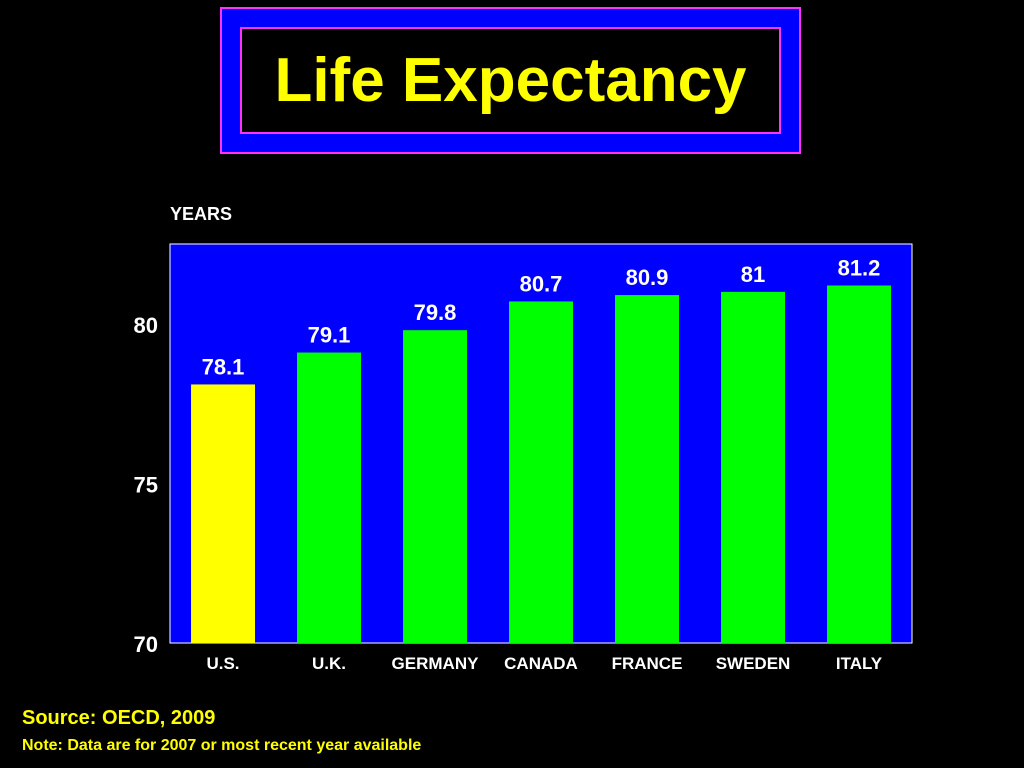 The width and height of the screenshot is (1024, 768). I want to click on x-tick-label: GERMANY, so click(436, 663).